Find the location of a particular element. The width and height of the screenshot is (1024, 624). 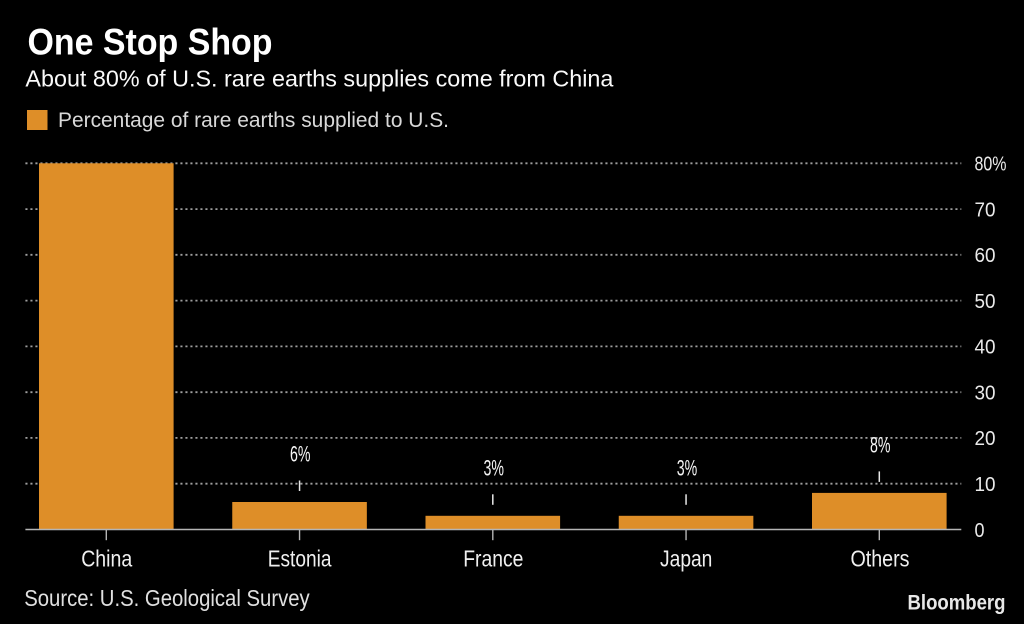

svg-text: France is located at coordinates (493, 559).